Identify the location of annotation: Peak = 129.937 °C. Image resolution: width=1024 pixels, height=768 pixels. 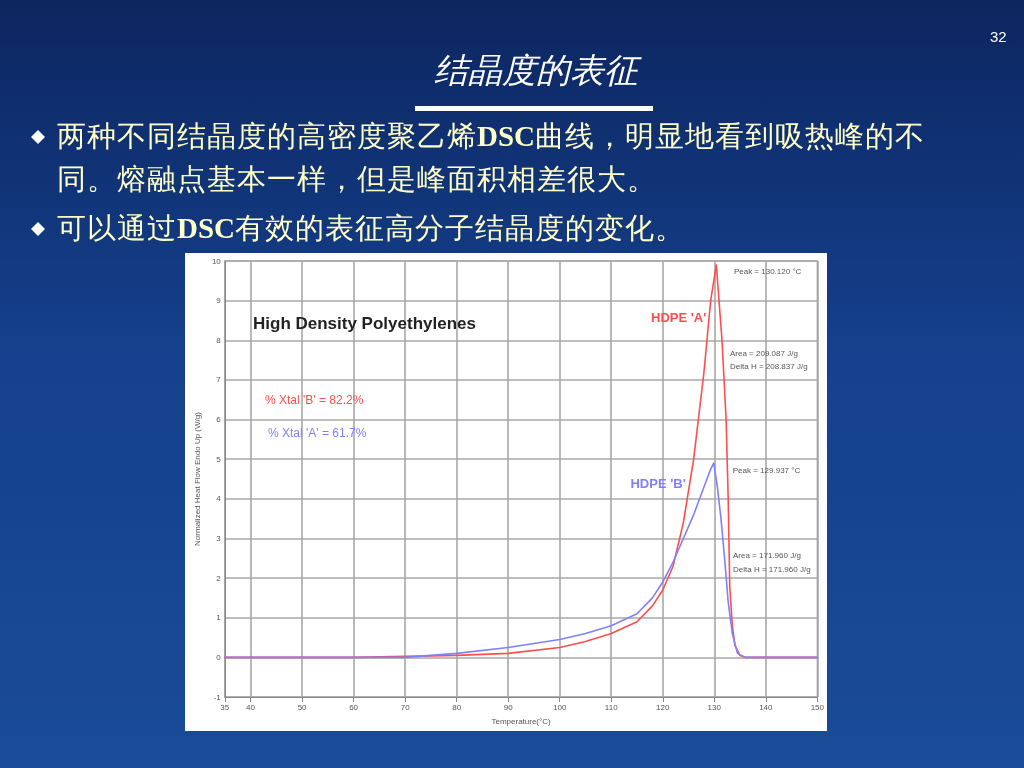
(766, 470).